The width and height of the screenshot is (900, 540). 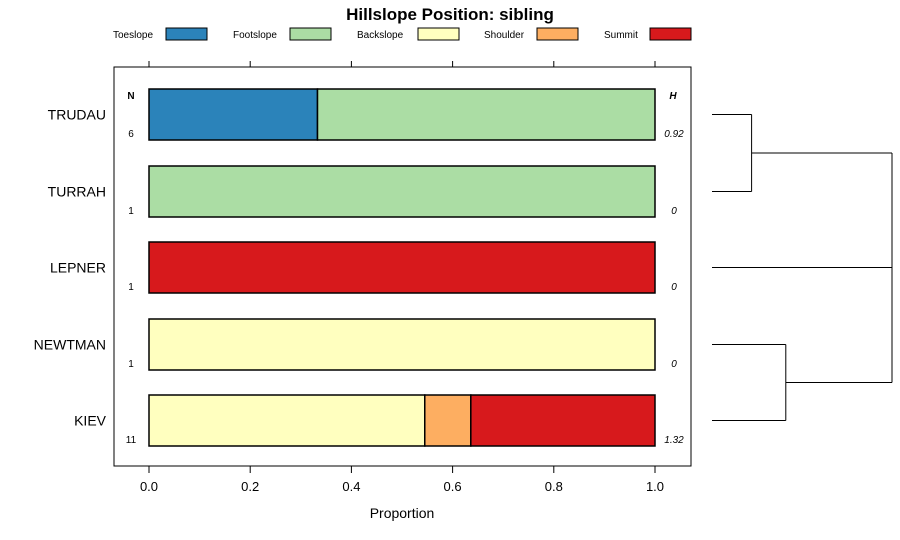 What do you see at coordinates (133, 35) in the screenshot?
I see `legend-label-toeslope: Toeslope` at bounding box center [133, 35].